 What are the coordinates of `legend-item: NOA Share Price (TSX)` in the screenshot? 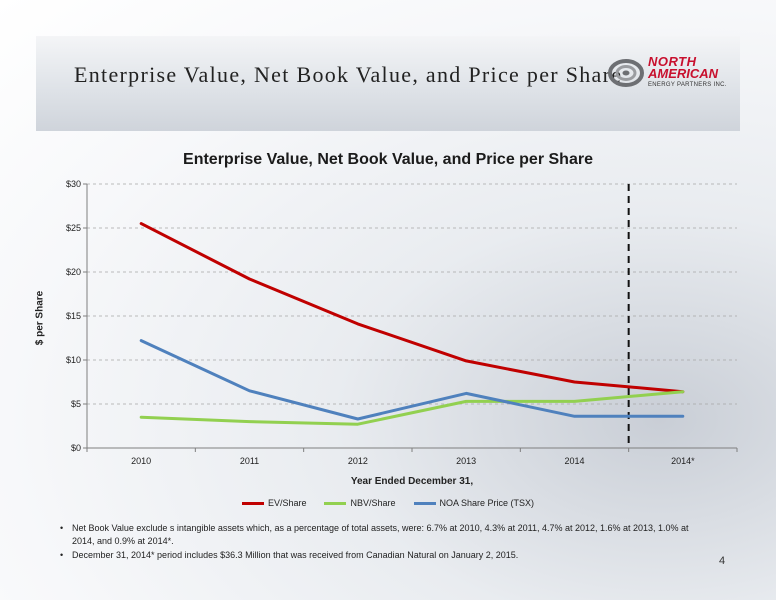 It's located at (474, 503).